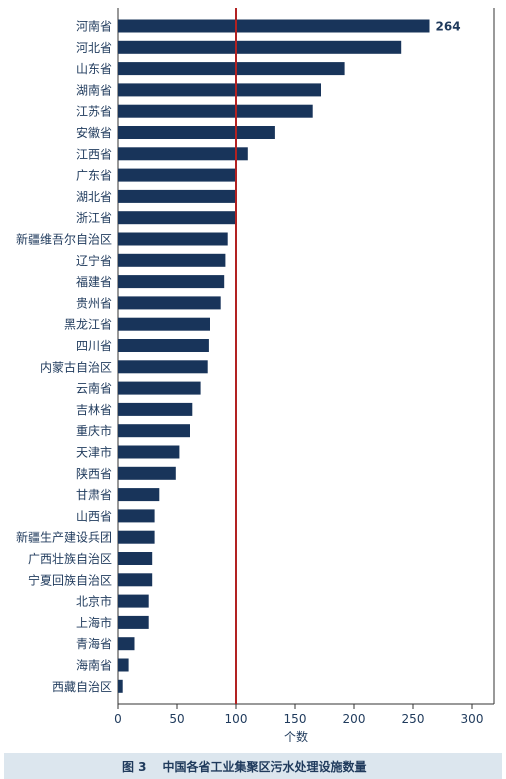 The width and height of the screenshot is (506, 779). I want to click on x-tick-label: 200, so click(354, 719).